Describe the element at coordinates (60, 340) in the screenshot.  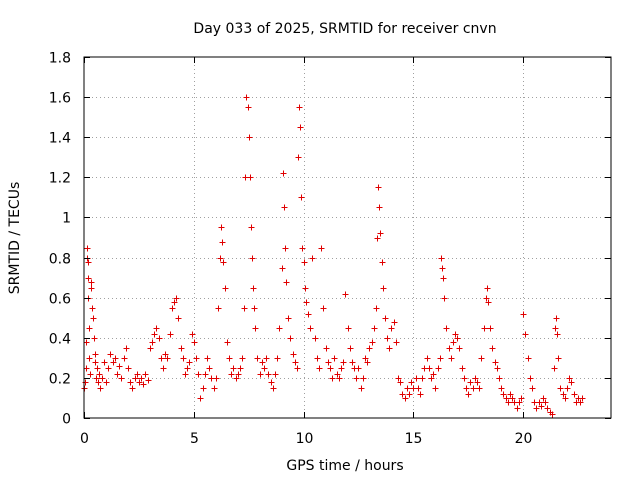
I see `y-tick-label: 0.4` at that location.